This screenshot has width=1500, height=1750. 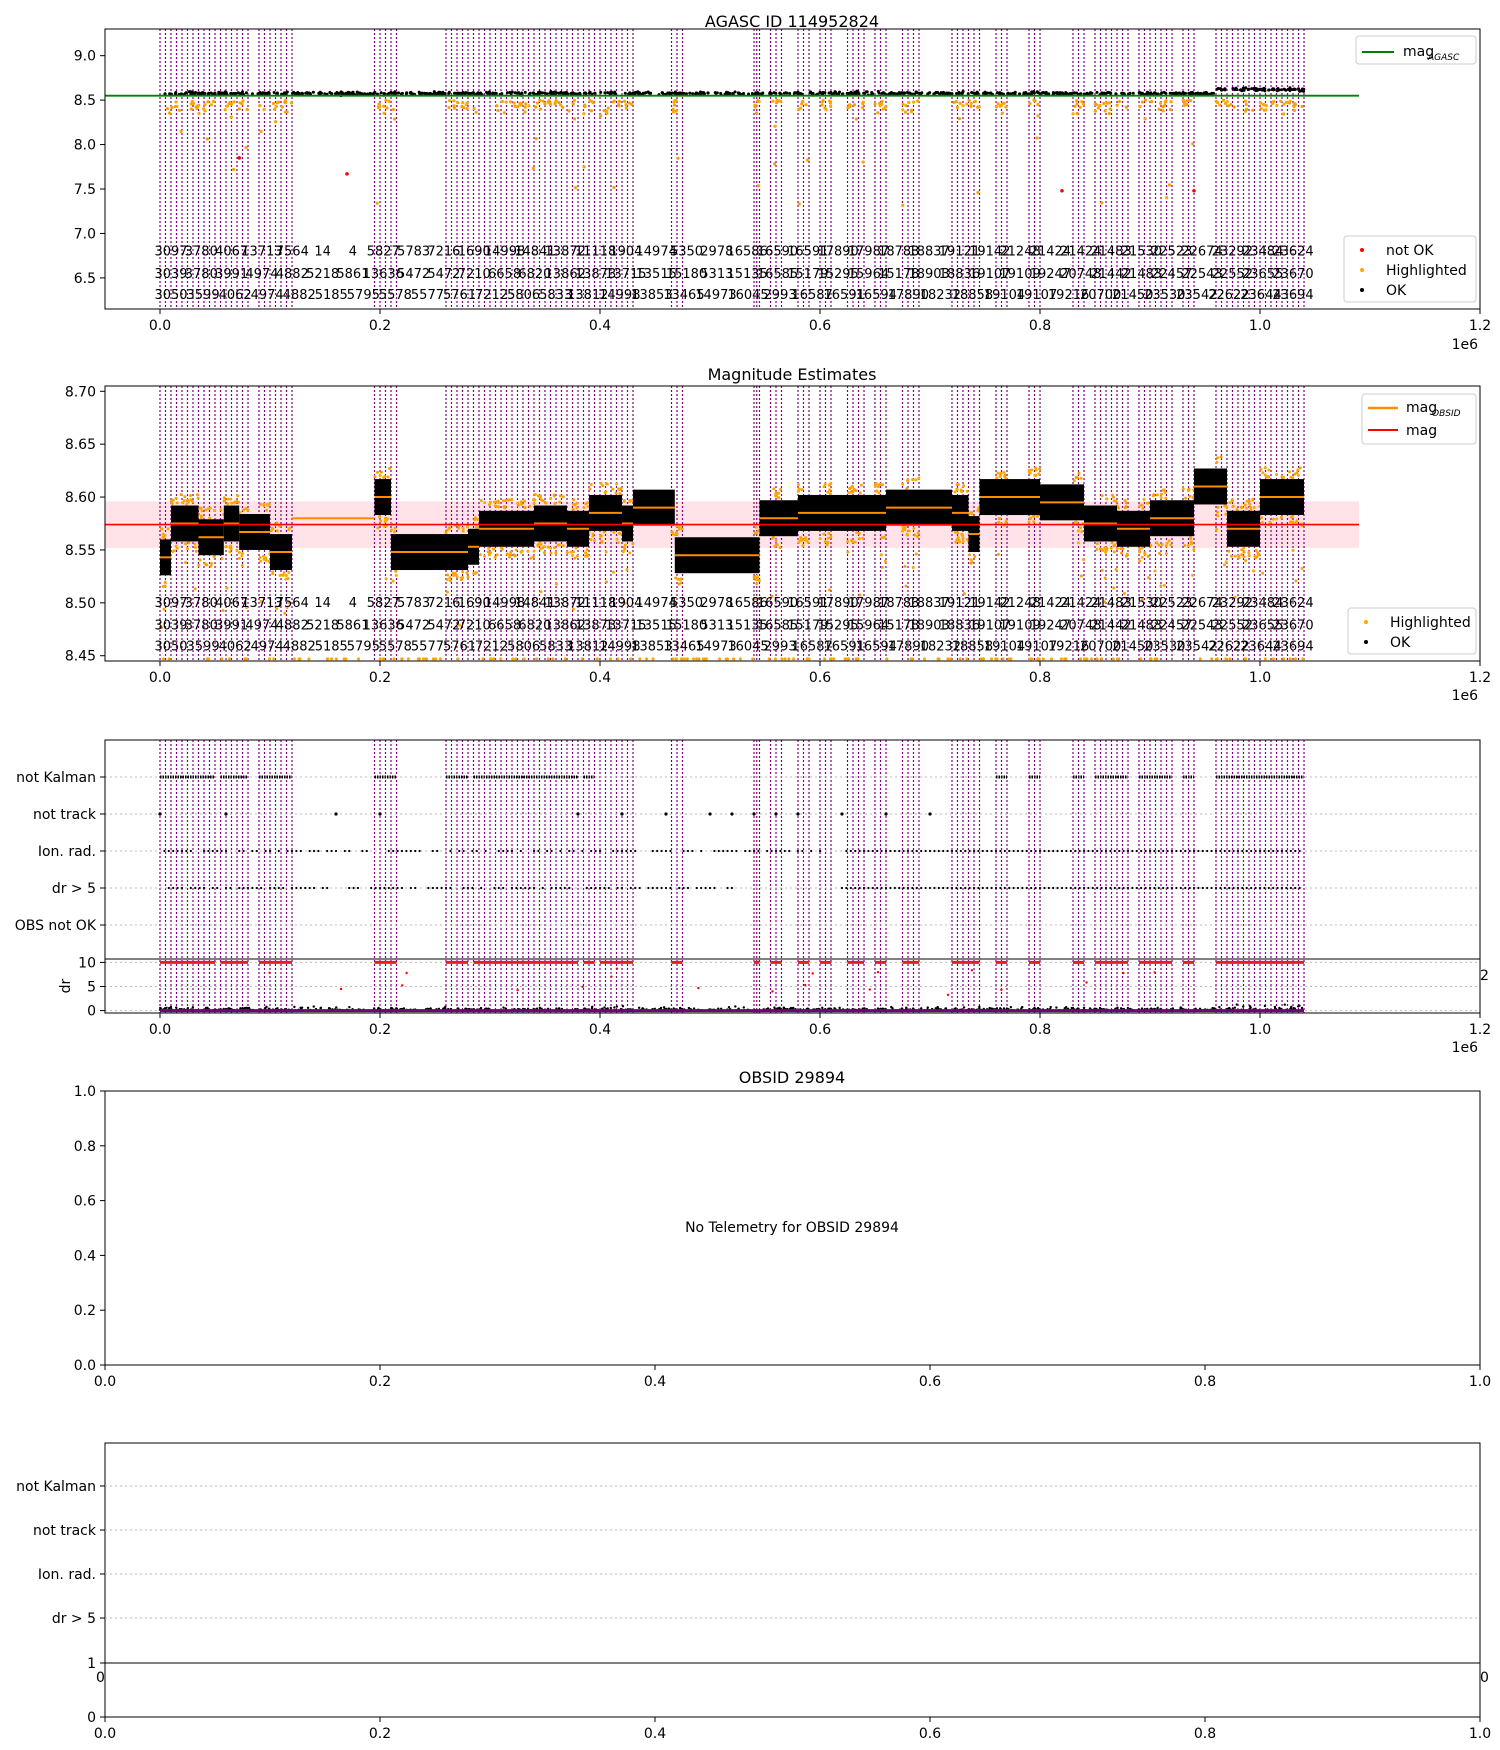 I want to click on obsid-label: 21530, so click(x=1141, y=603).